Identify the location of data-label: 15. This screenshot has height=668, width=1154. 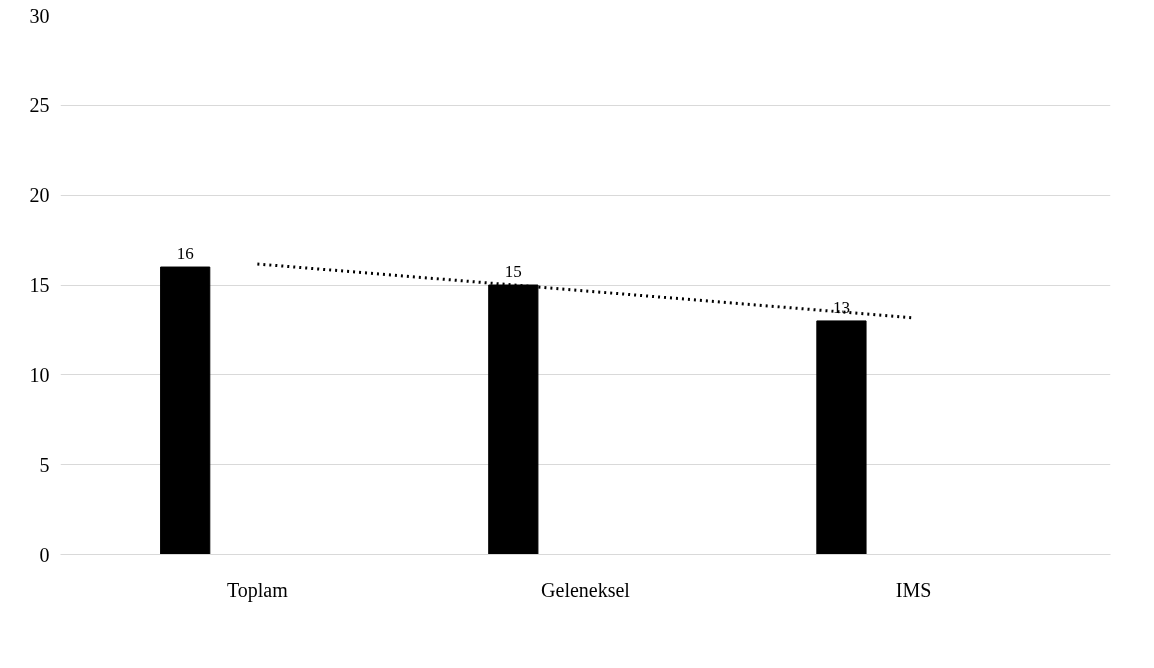
(513, 271).